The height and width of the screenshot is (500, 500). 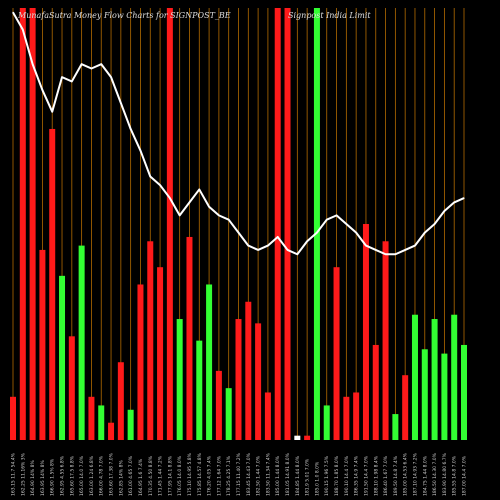 I want to click on x-tick-label: 181.05 14.91 8.0%, so click(x=288, y=474).